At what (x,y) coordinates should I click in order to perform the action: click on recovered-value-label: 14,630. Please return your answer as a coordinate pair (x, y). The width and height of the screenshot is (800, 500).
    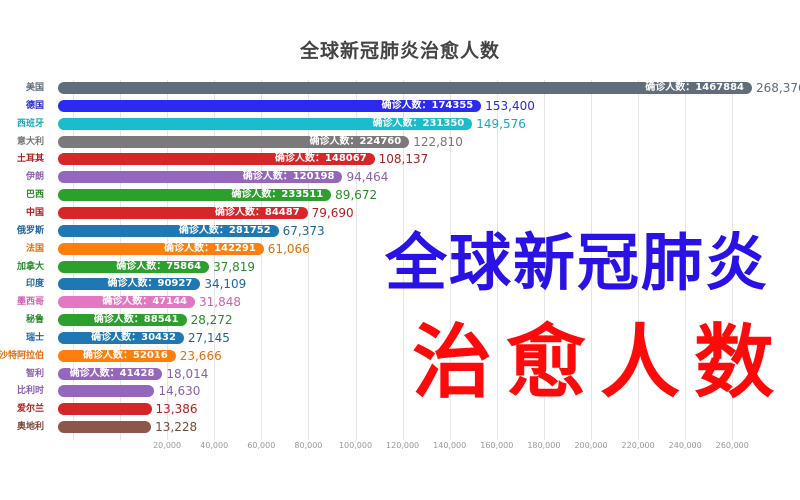
    Looking at the image, I should click on (179, 391).